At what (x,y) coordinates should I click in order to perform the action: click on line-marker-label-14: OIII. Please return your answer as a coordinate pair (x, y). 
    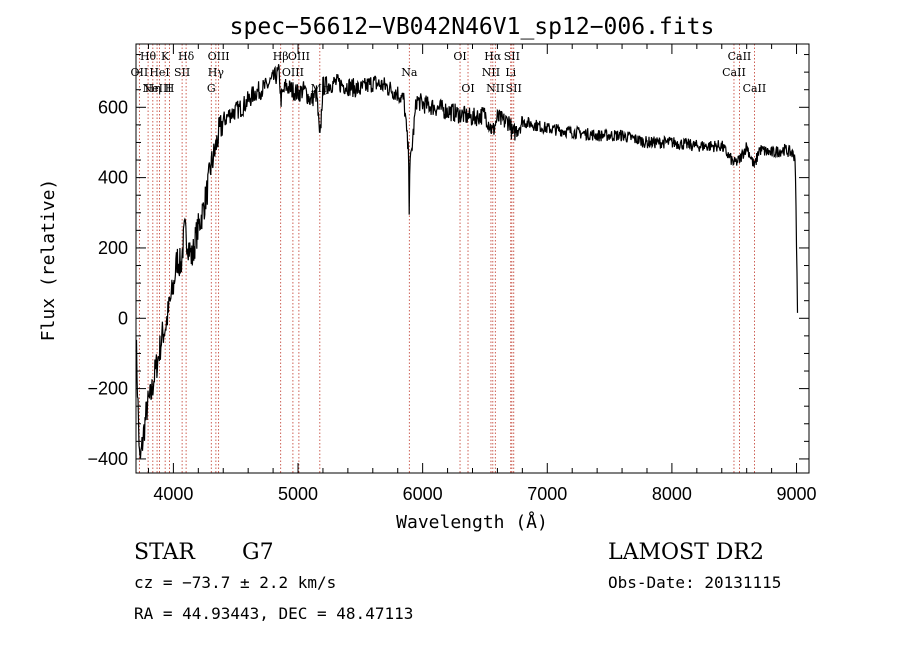
    Looking at the image, I should click on (299, 56).